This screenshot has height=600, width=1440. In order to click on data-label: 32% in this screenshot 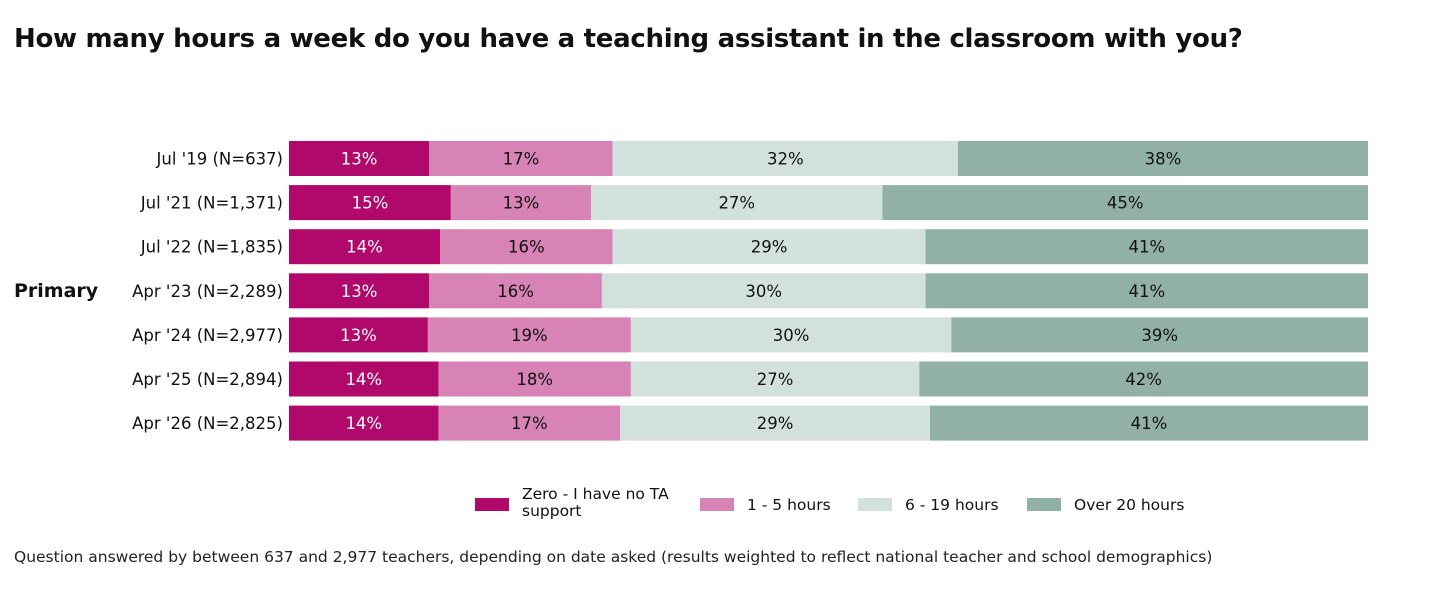, I will do `click(785, 159)`.